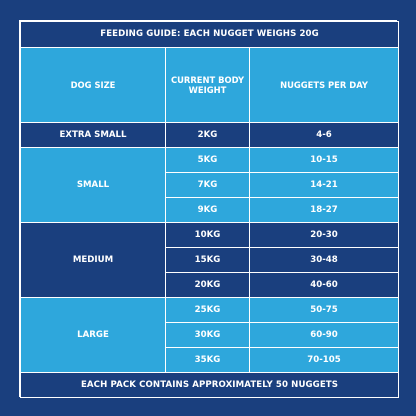  Describe the element at coordinates (207, 85) in the screenshot. I see `header-body-weight: CURRENT BODY WEIGHT` at that location.